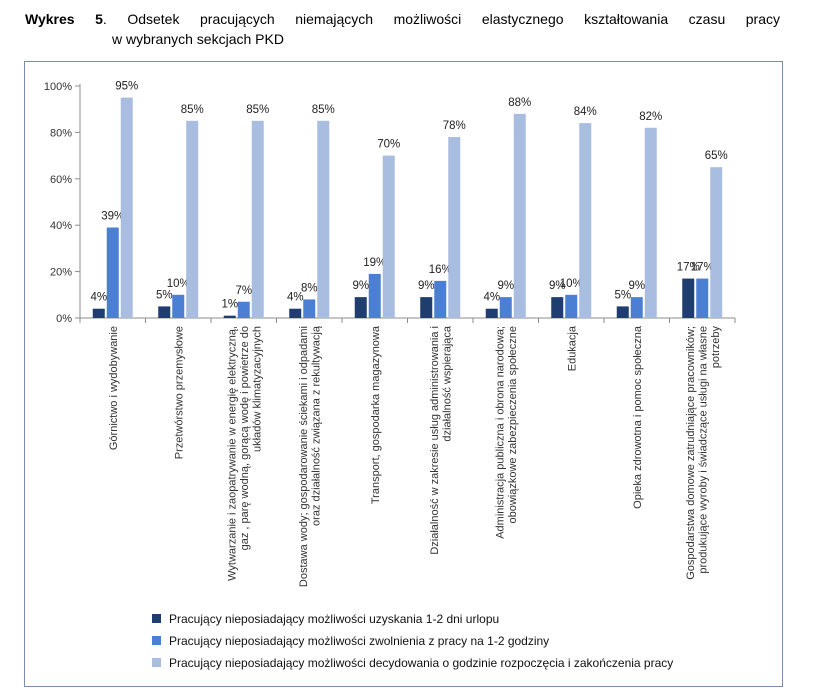  I want to click on data-label: 19%, so click(374, 263).